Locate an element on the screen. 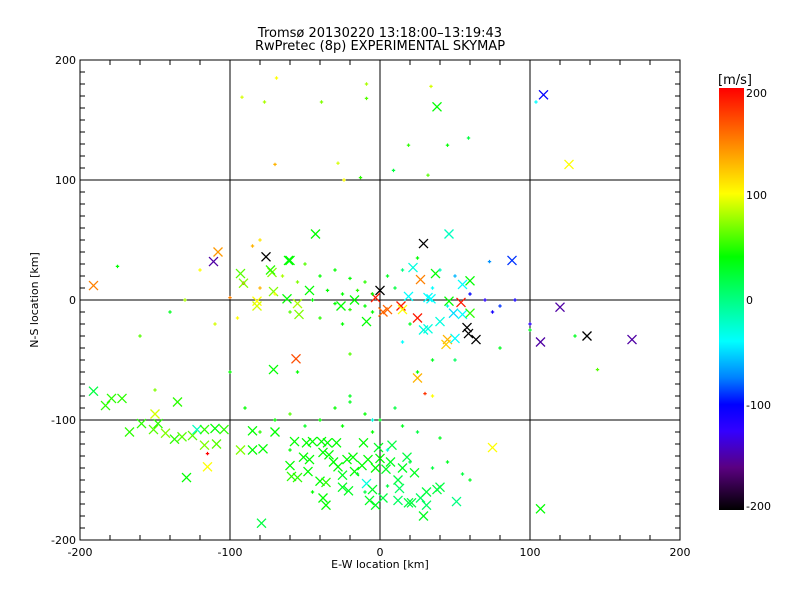  y-tick-label: -100 is located at coordinates (63, 420).